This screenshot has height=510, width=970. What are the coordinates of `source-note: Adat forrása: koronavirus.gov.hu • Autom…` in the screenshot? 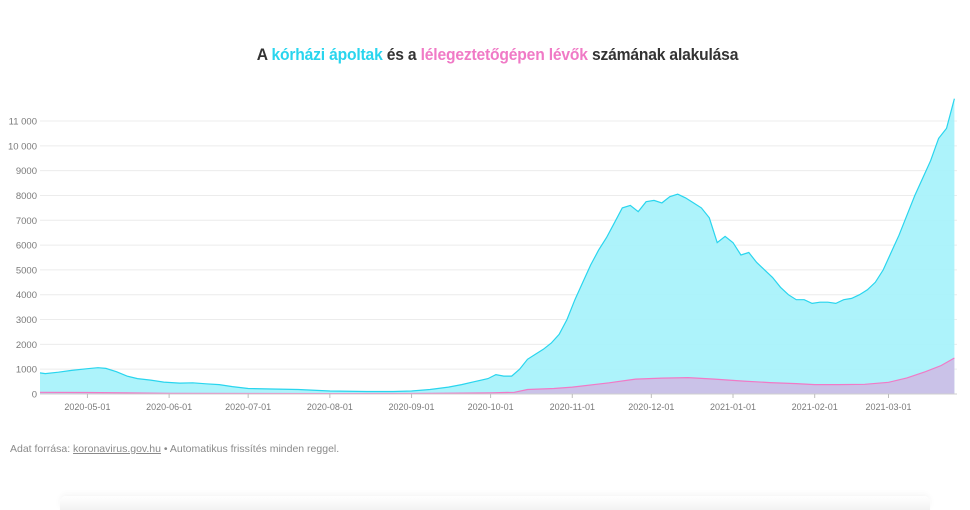 It's located at (174, 449).